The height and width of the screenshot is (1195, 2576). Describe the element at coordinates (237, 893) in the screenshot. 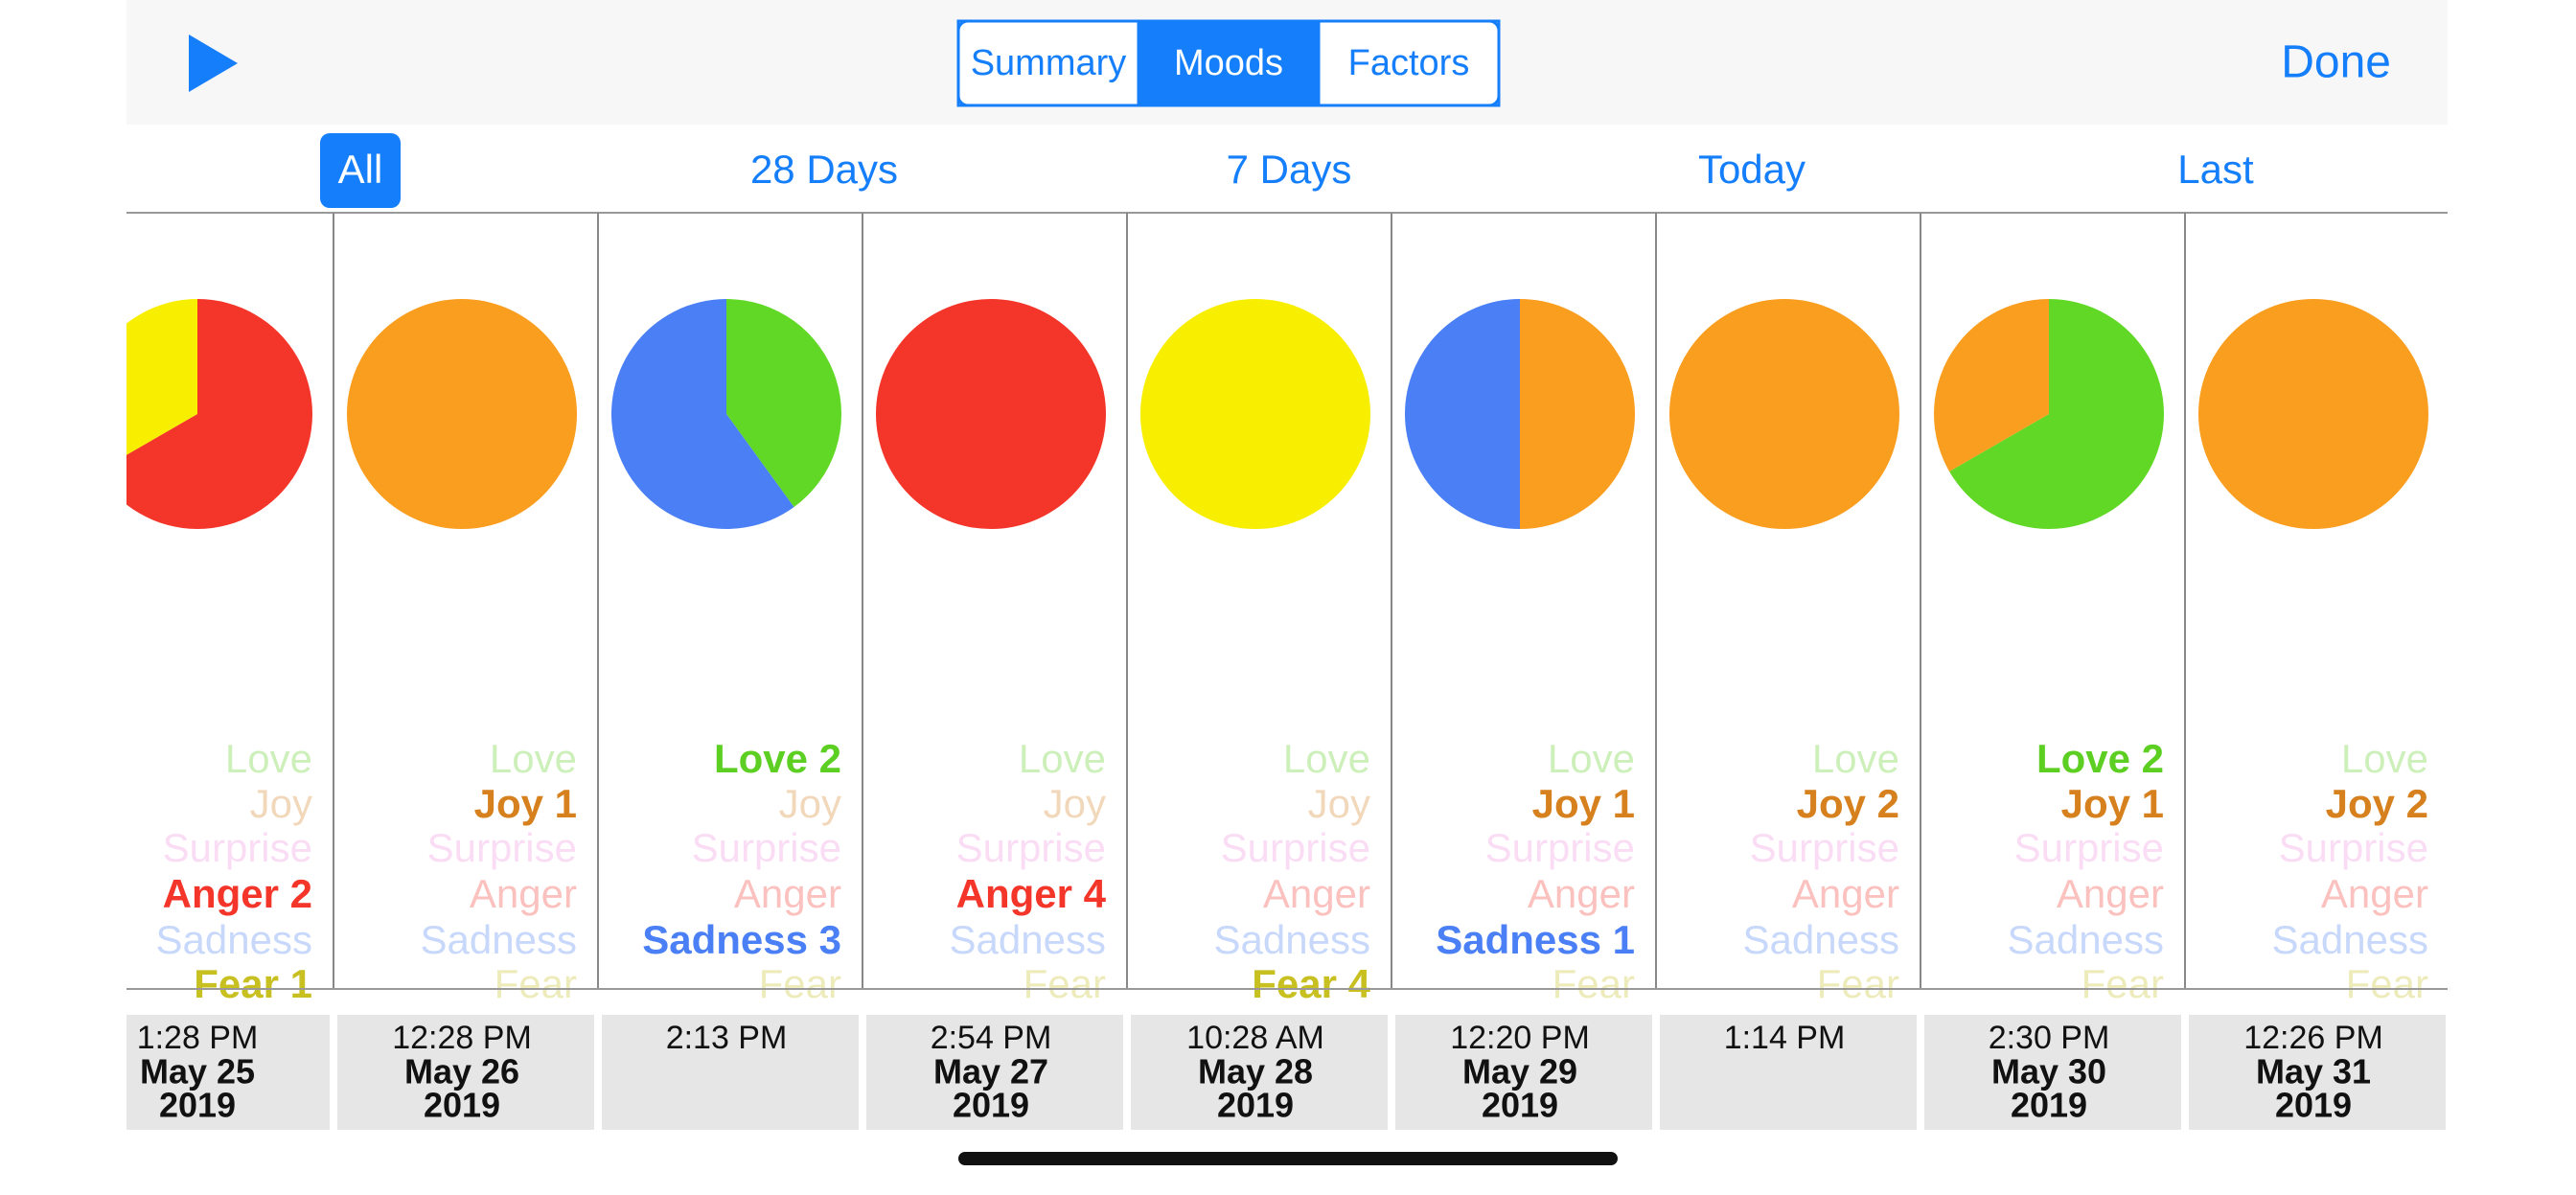

I see `mood-label: Anger 2` at that location.